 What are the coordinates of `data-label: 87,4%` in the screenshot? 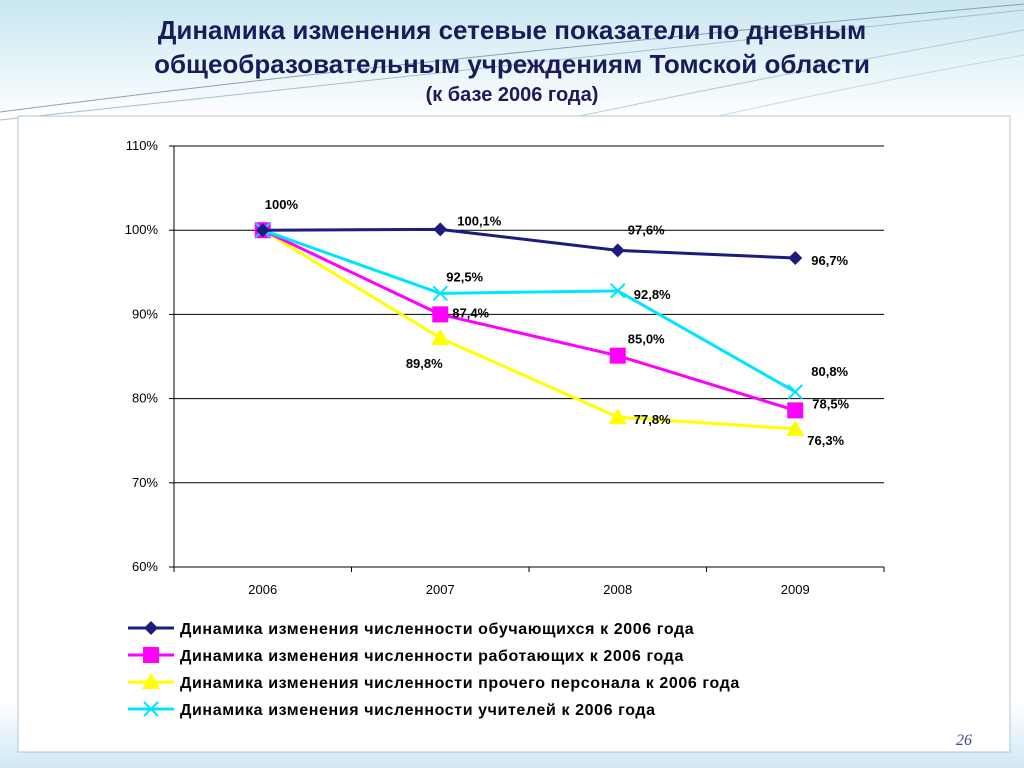 It's located at (470, 312).